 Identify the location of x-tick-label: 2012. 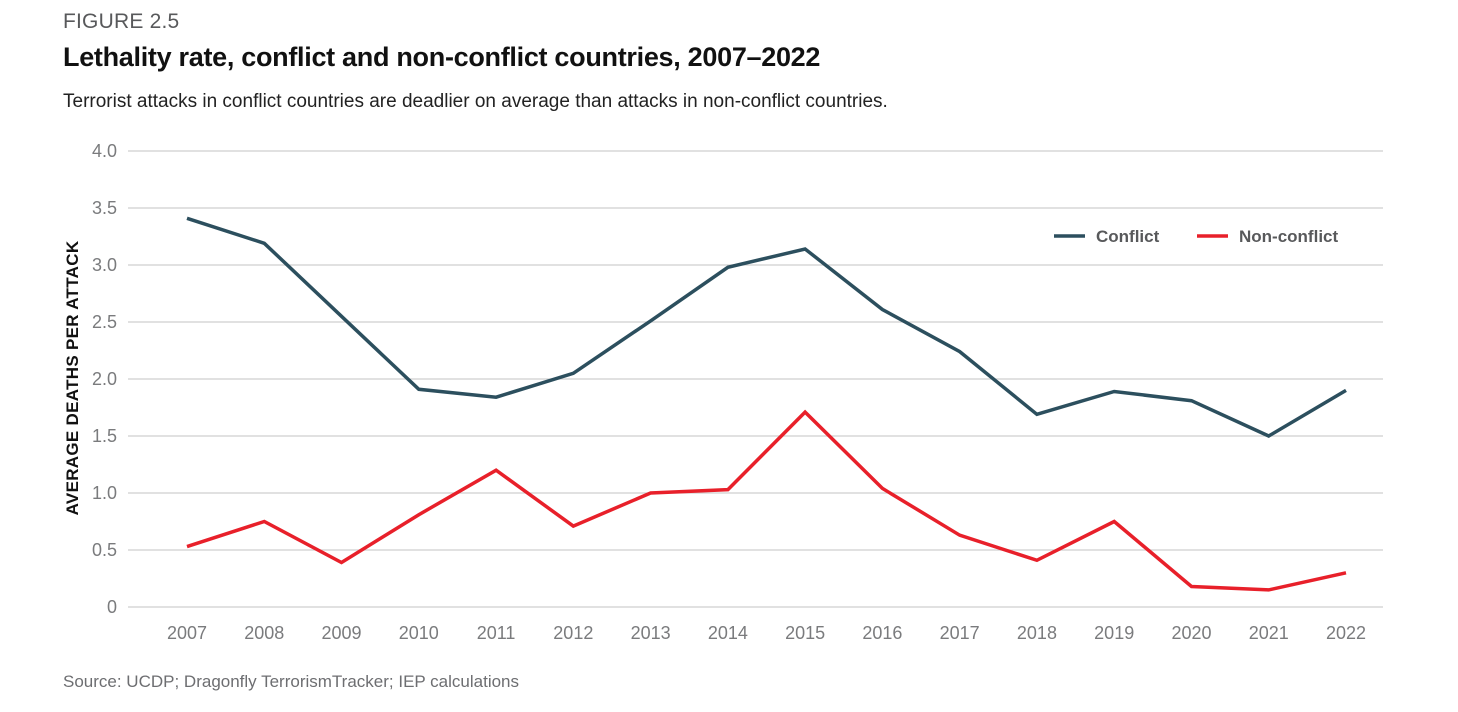
(573, 633).